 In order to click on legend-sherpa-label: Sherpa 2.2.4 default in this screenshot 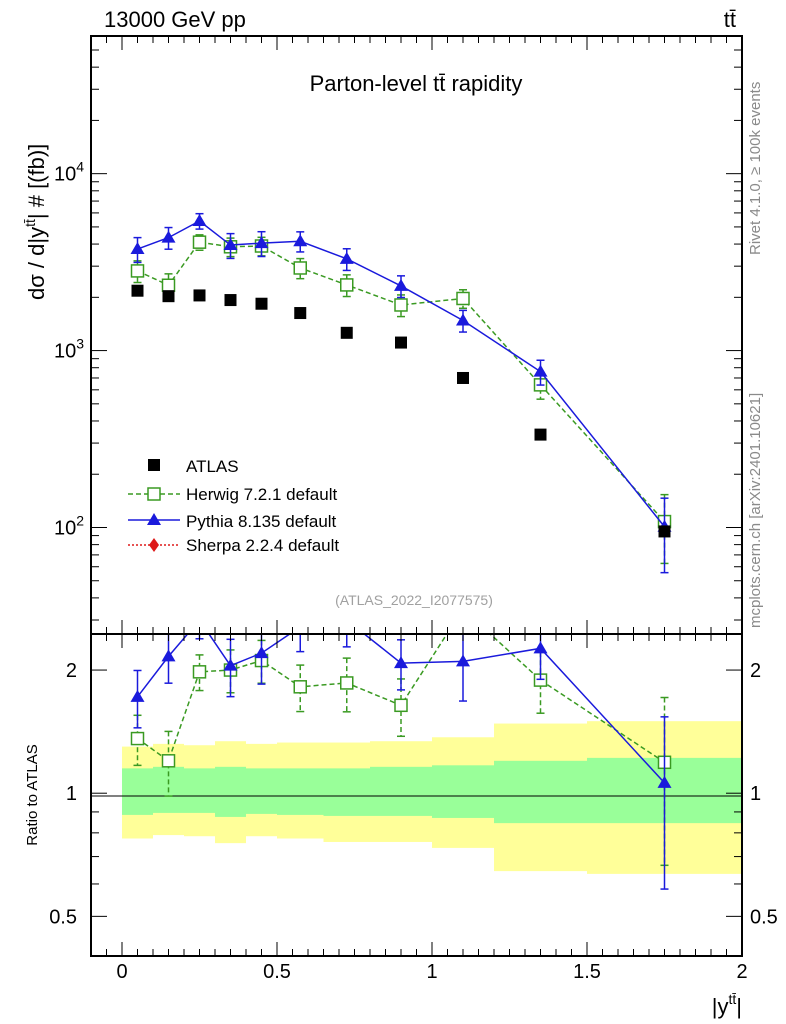, I will do `click(262, 545)`.